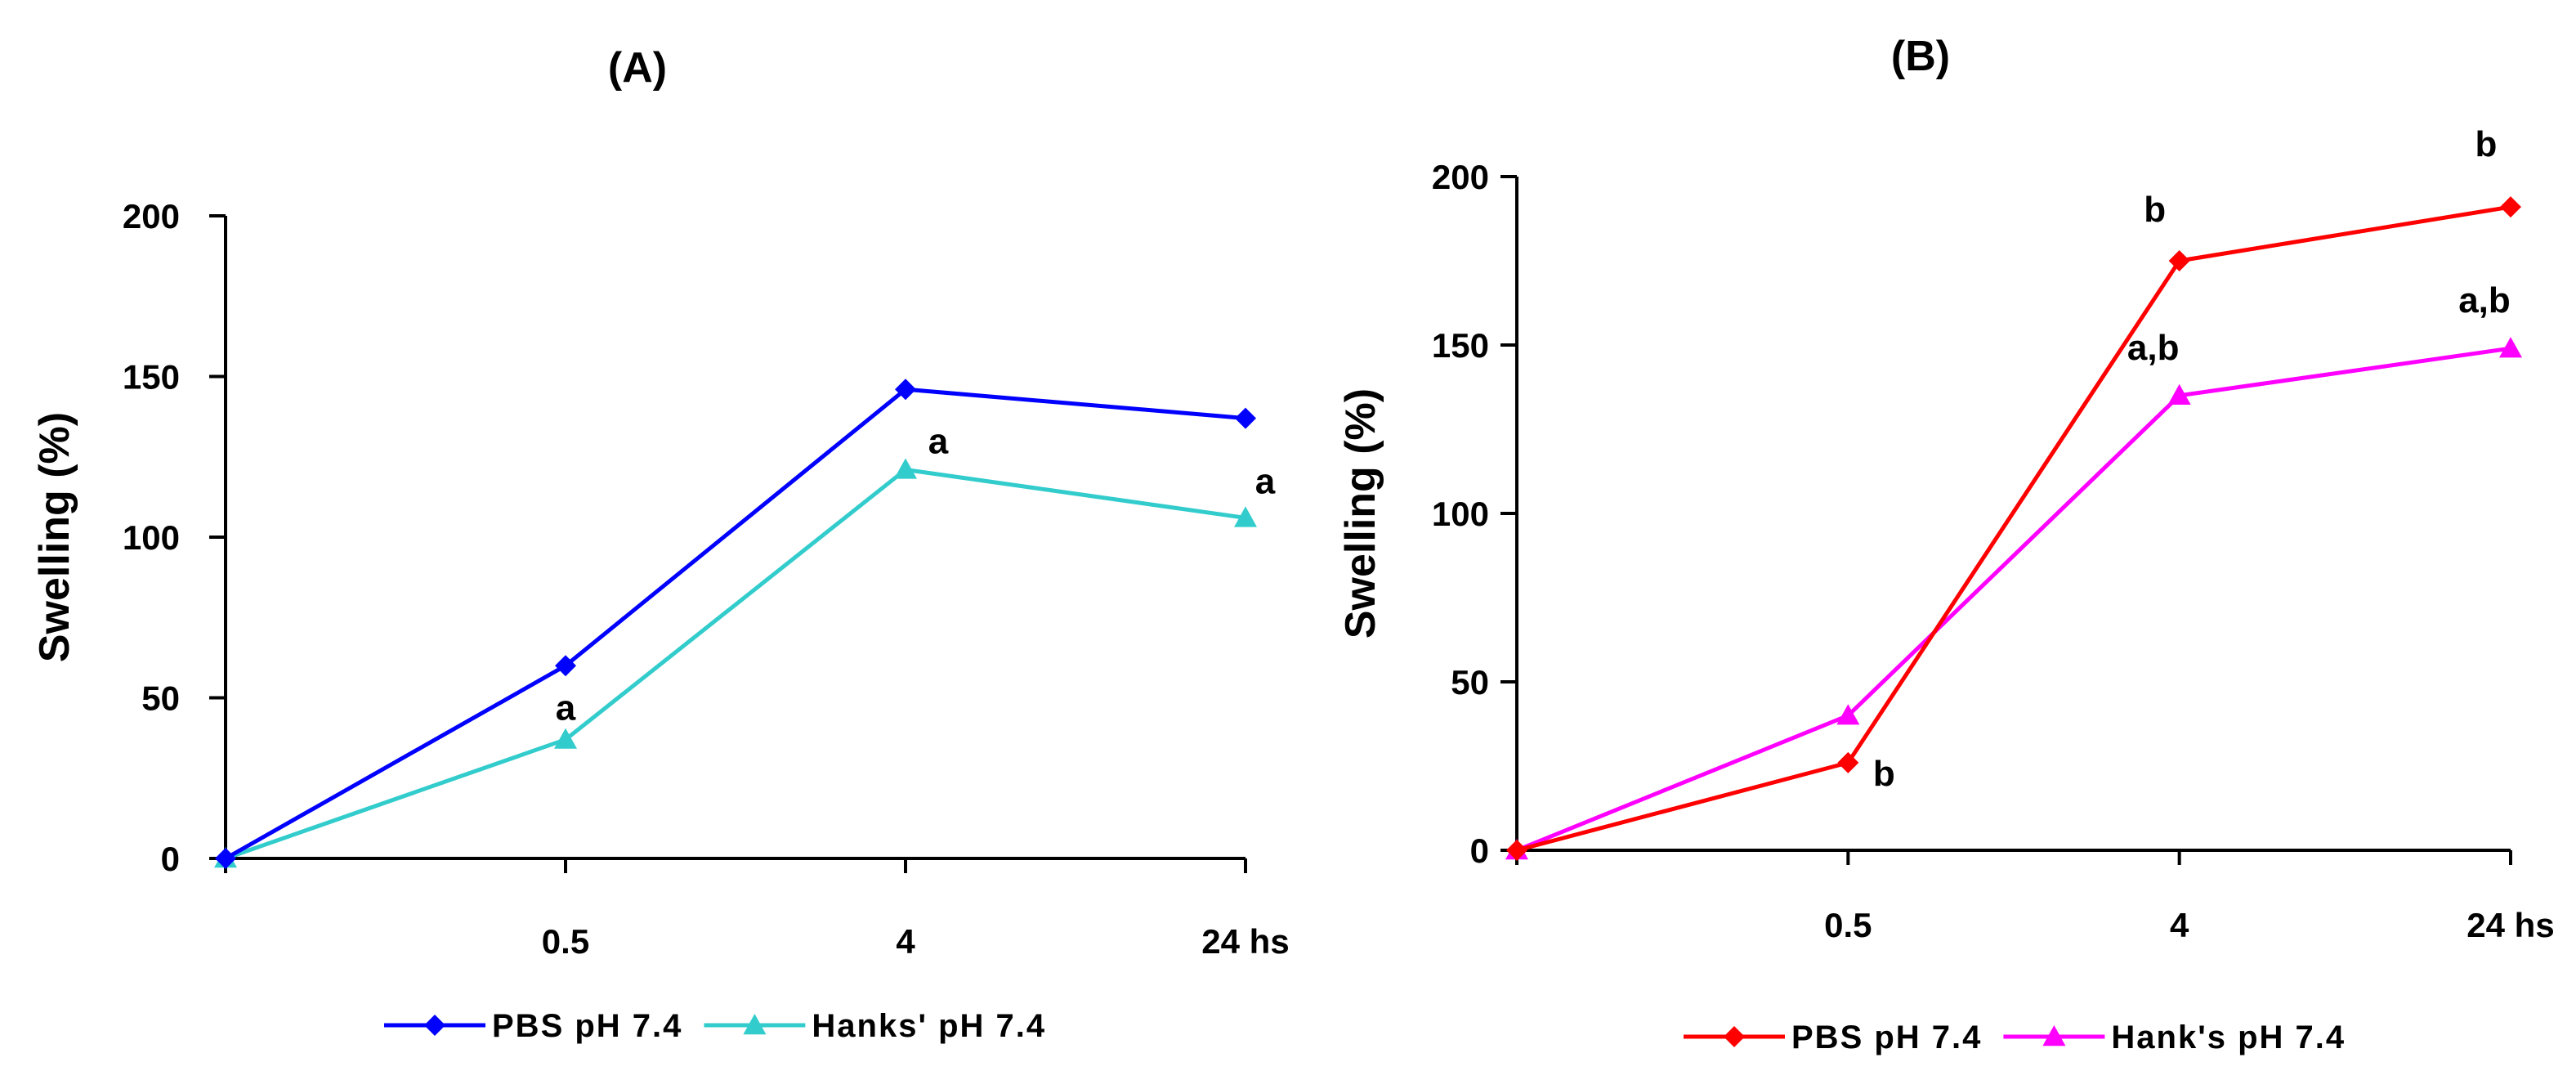 The image size is (2576, 1089). I want to click on legend: PBS pH 7.4 Hank's pH 7.4, so click(2015, 1037).